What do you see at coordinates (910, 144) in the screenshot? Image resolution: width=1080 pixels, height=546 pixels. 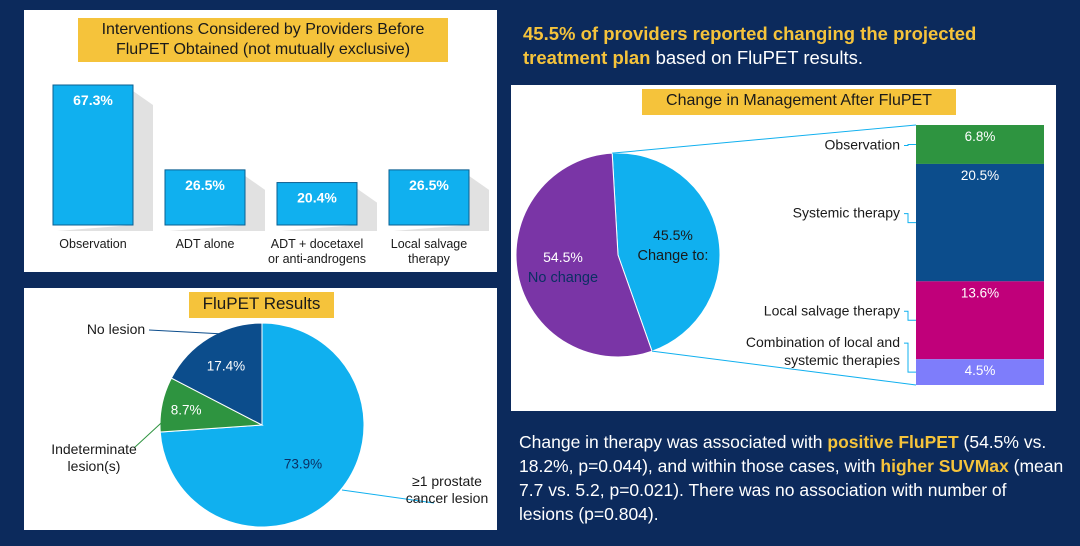 I see `stacked-bar-leader-line-observation` at bounding box center [910, 144].